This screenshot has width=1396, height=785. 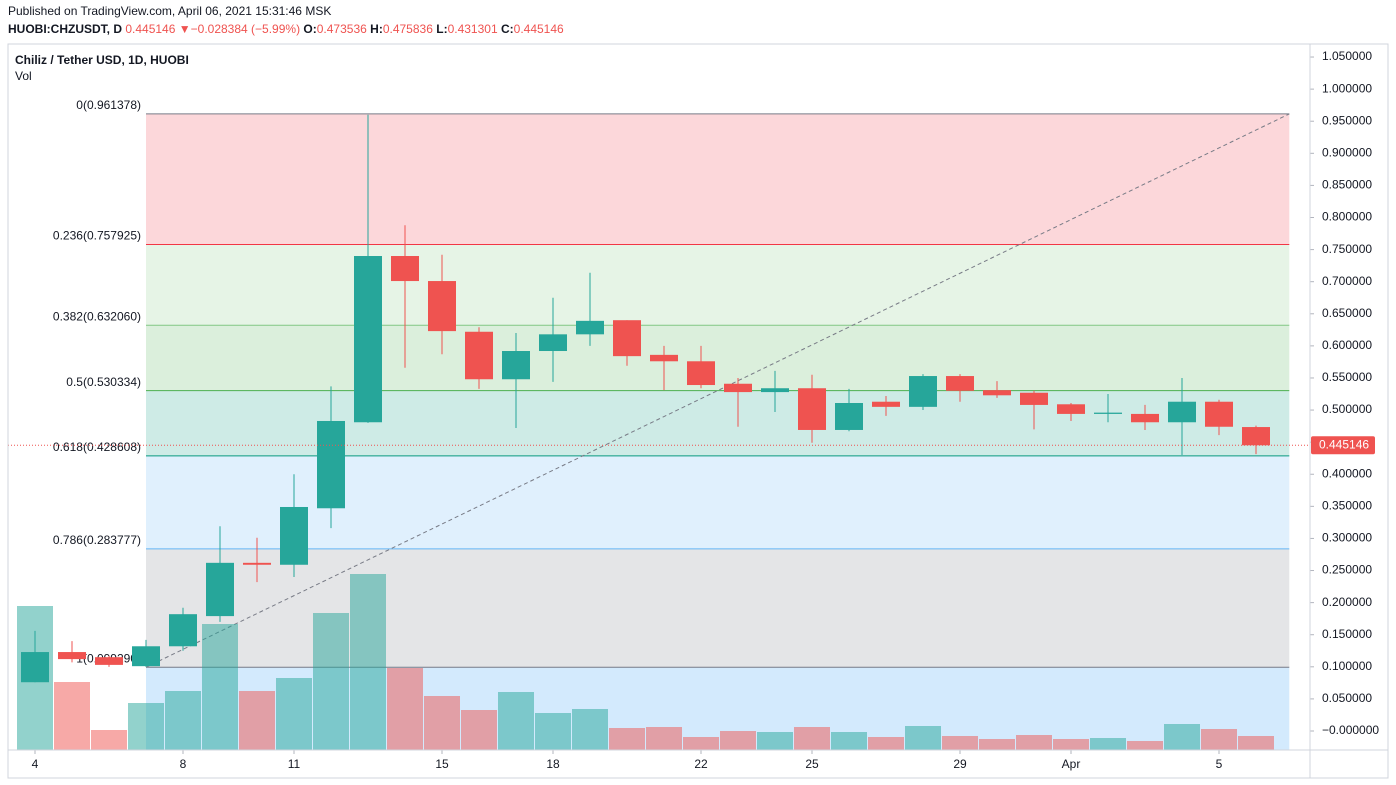 What do you see at coordinates (1347, 152) in the screenshot?
I see `y-tick-label: 0.900000` at bounding box center [1347, 152].